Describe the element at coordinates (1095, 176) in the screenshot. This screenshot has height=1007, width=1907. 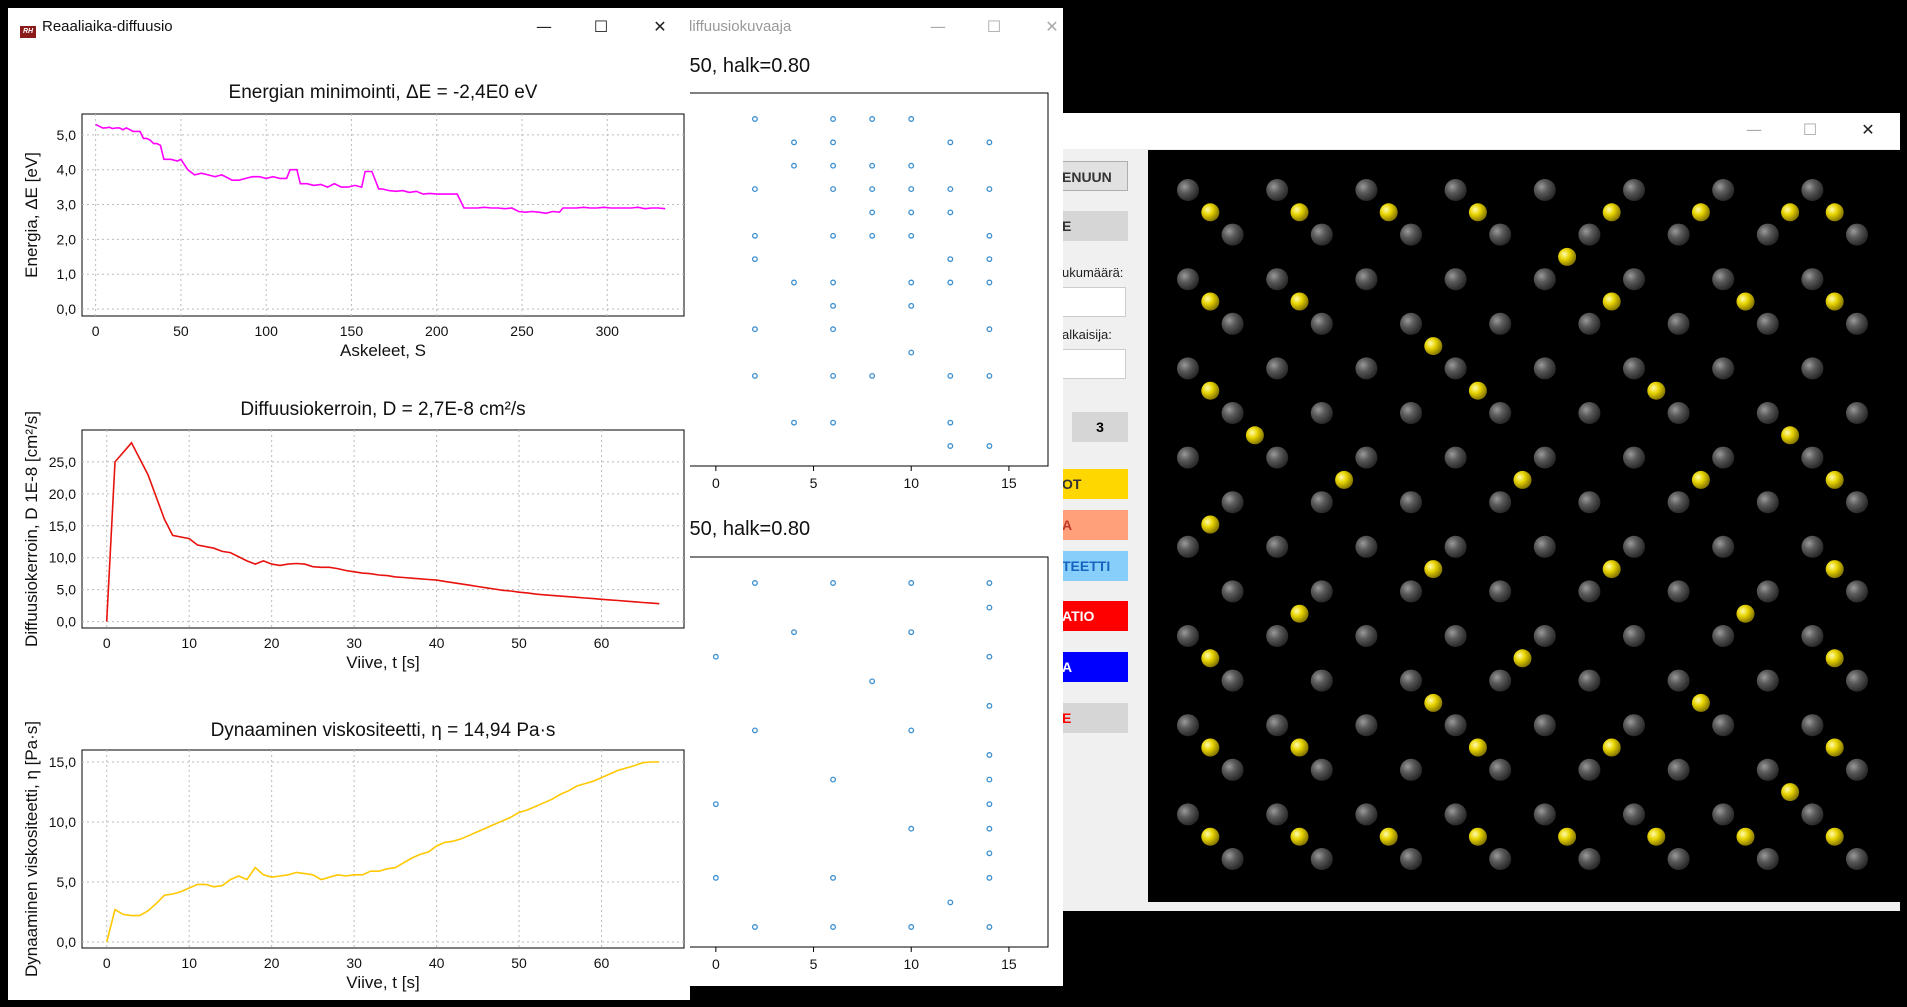
I see `menu-button: ENUUN` at that location.